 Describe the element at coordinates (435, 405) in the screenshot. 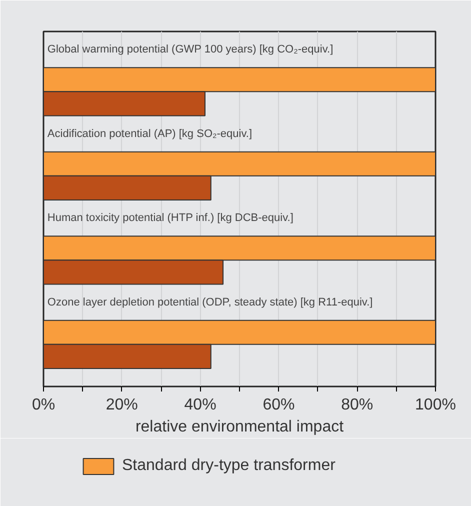

I see `x-tick-label: 100%` at that location.